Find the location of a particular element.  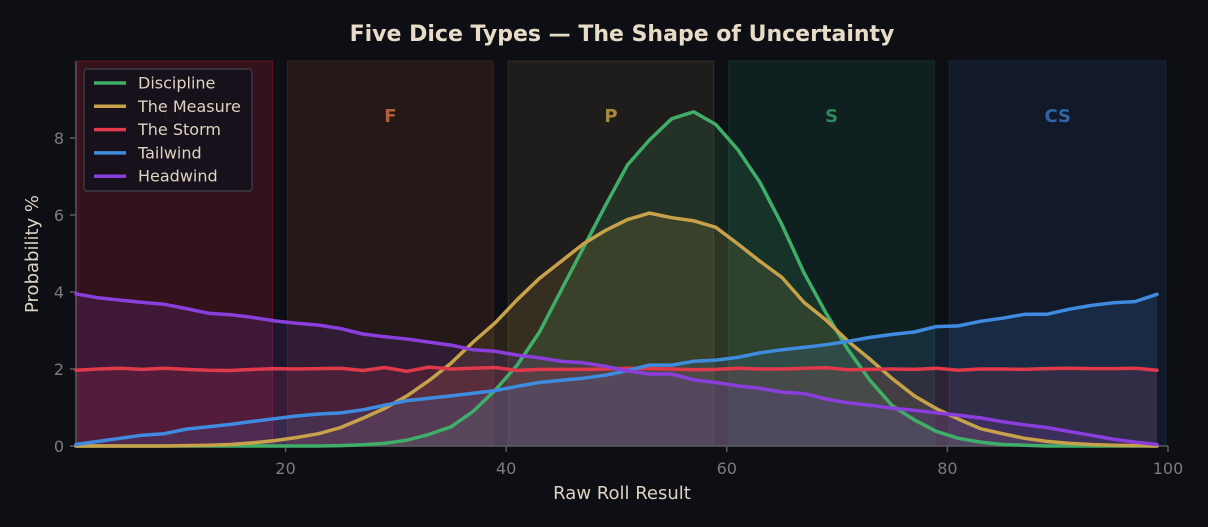

x-tick-label: 80 is located at coordinates (947, 468).